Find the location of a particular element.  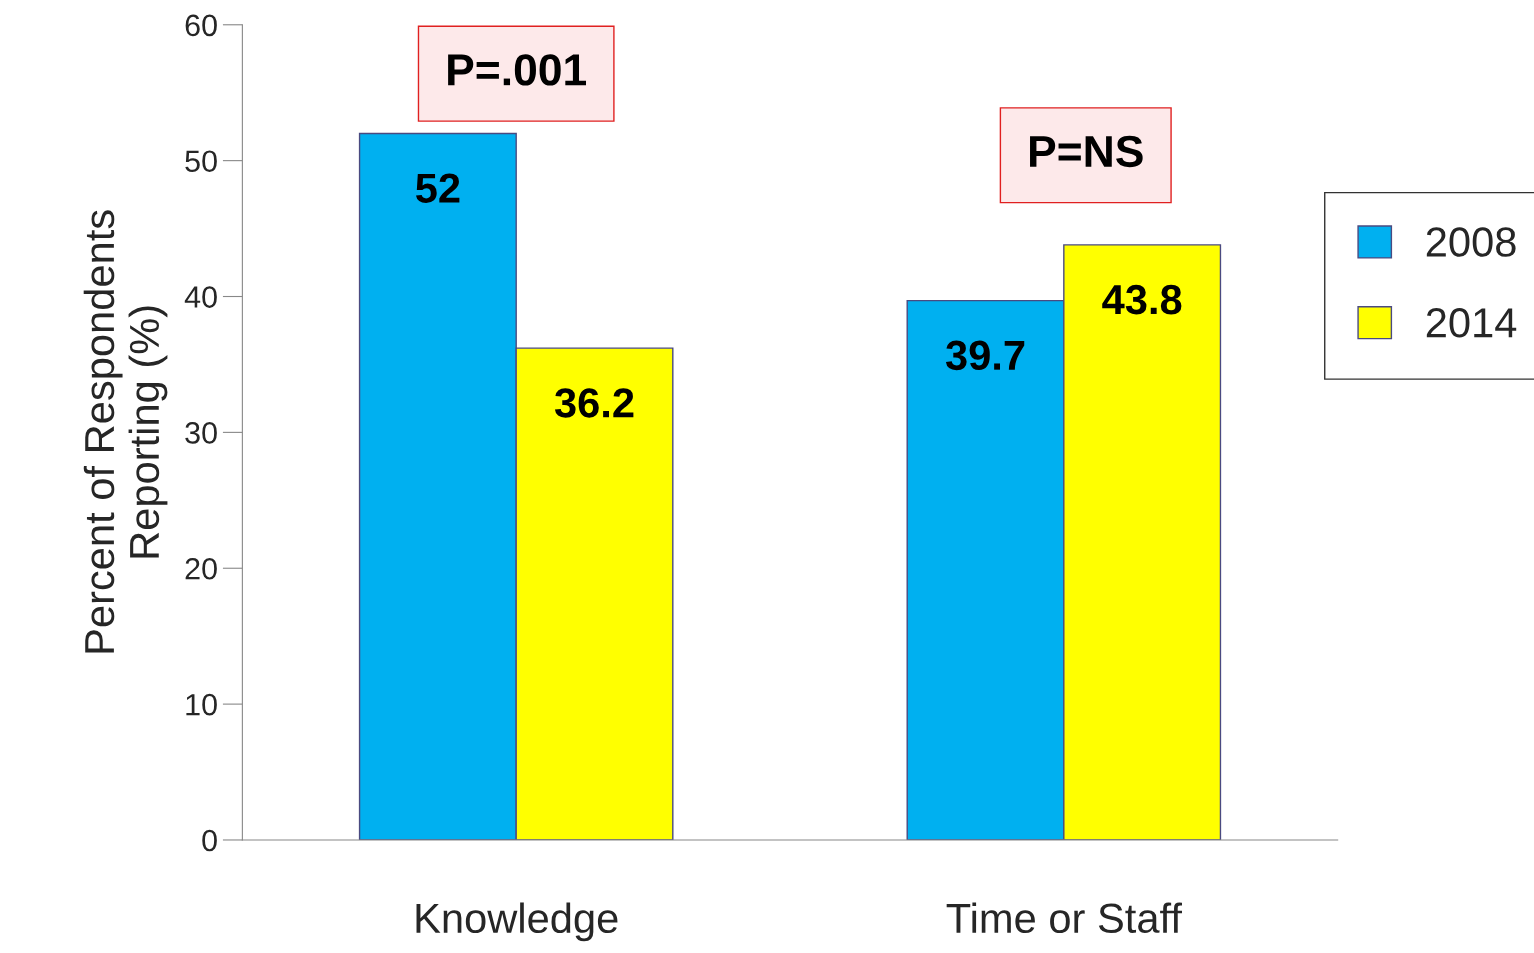

y-axis-title: Percent of Respondents Reporting (%) is located at coordinates (125, 431).